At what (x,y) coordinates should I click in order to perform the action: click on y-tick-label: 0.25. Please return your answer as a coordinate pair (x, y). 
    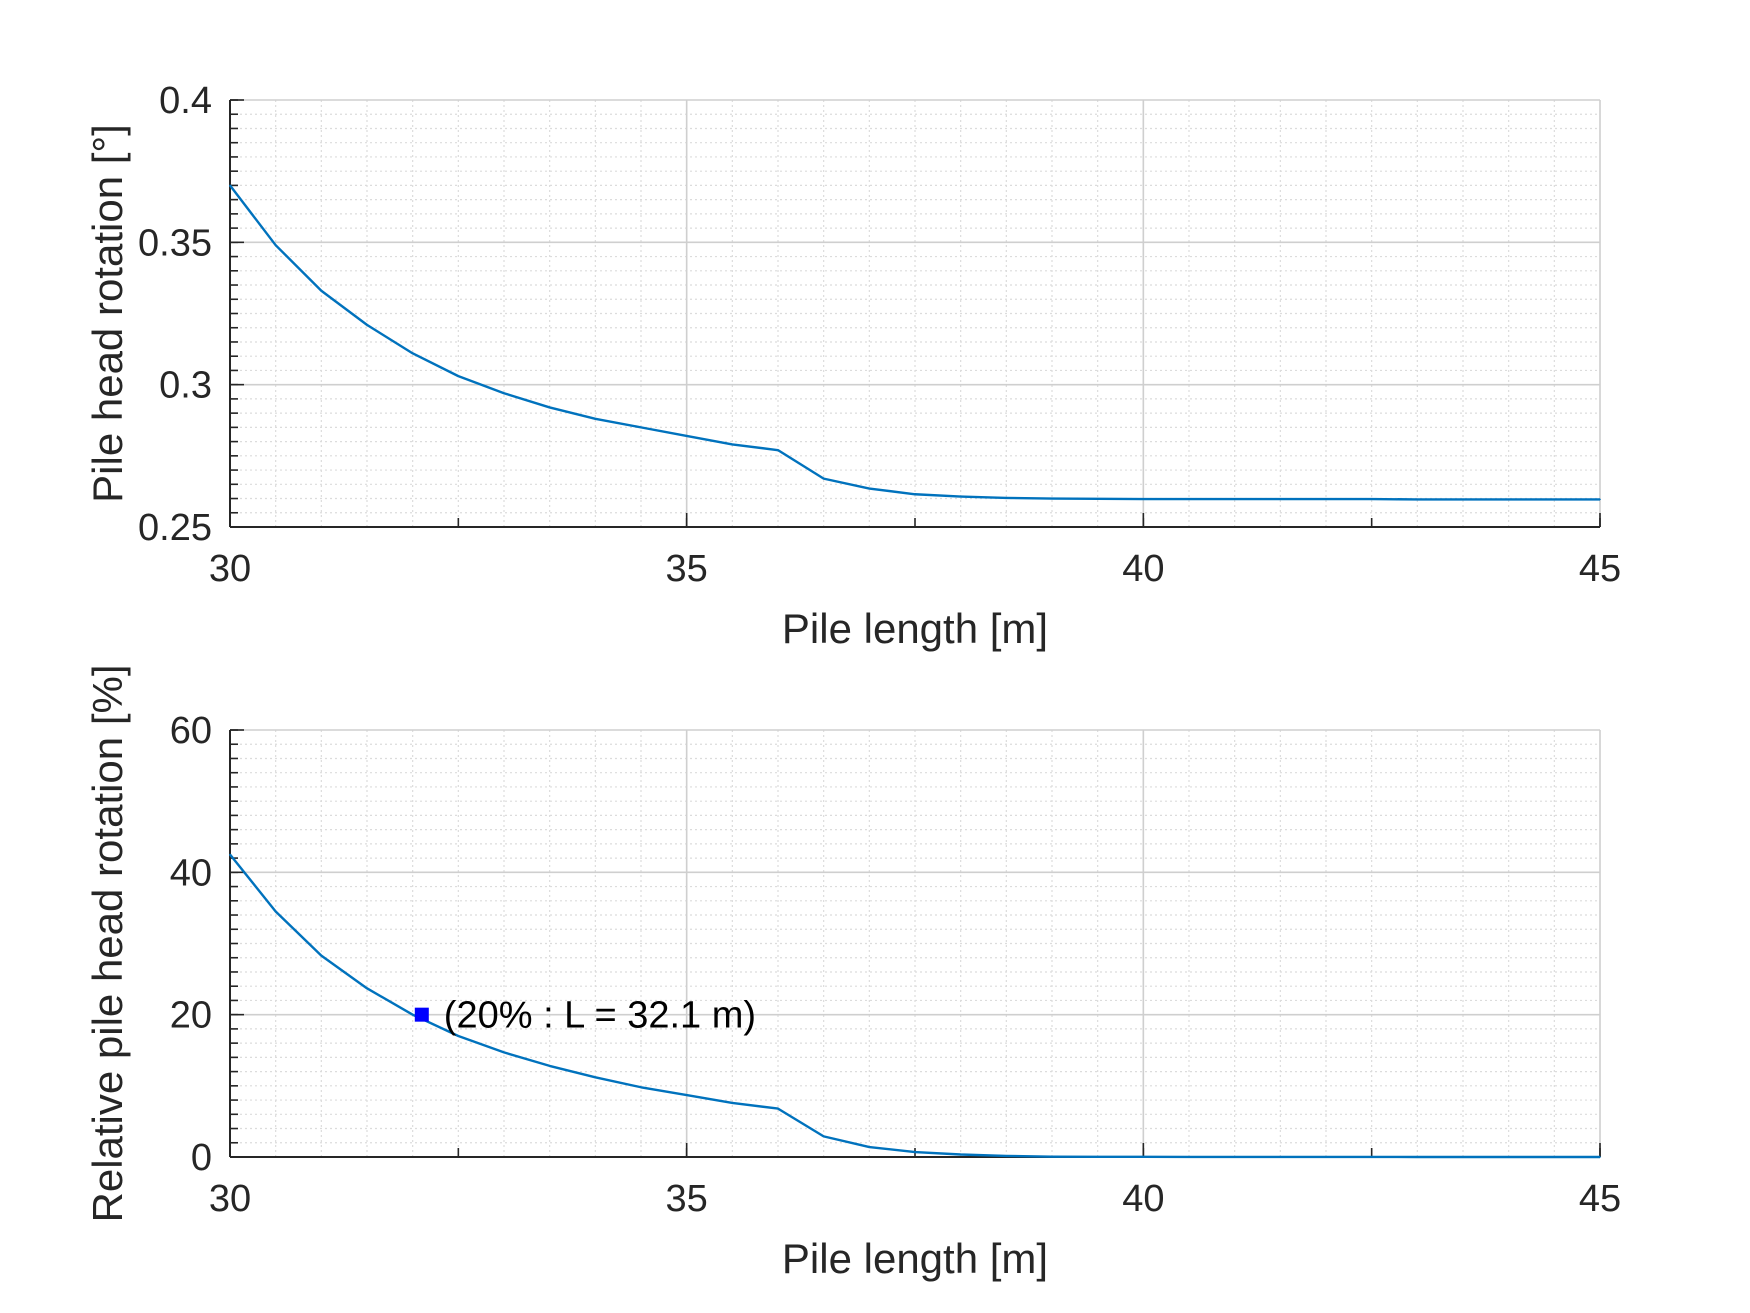
    Looking at the image, I should click on (175, 528).